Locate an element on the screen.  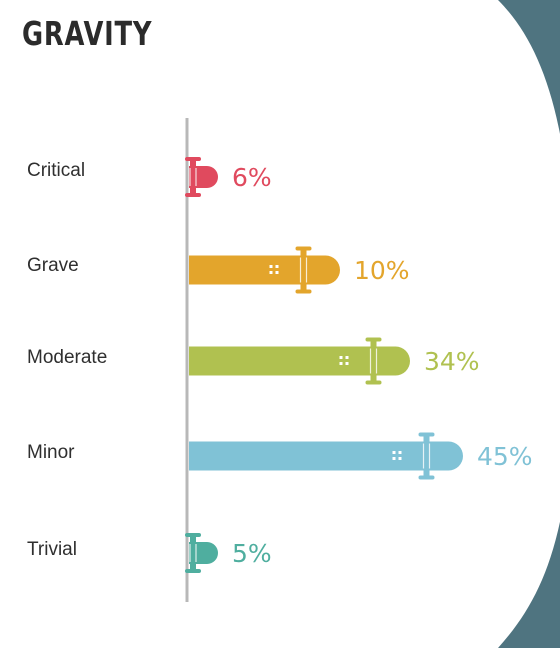
bar-row-critical: Critical 6% is located at coordinates (149, 177).